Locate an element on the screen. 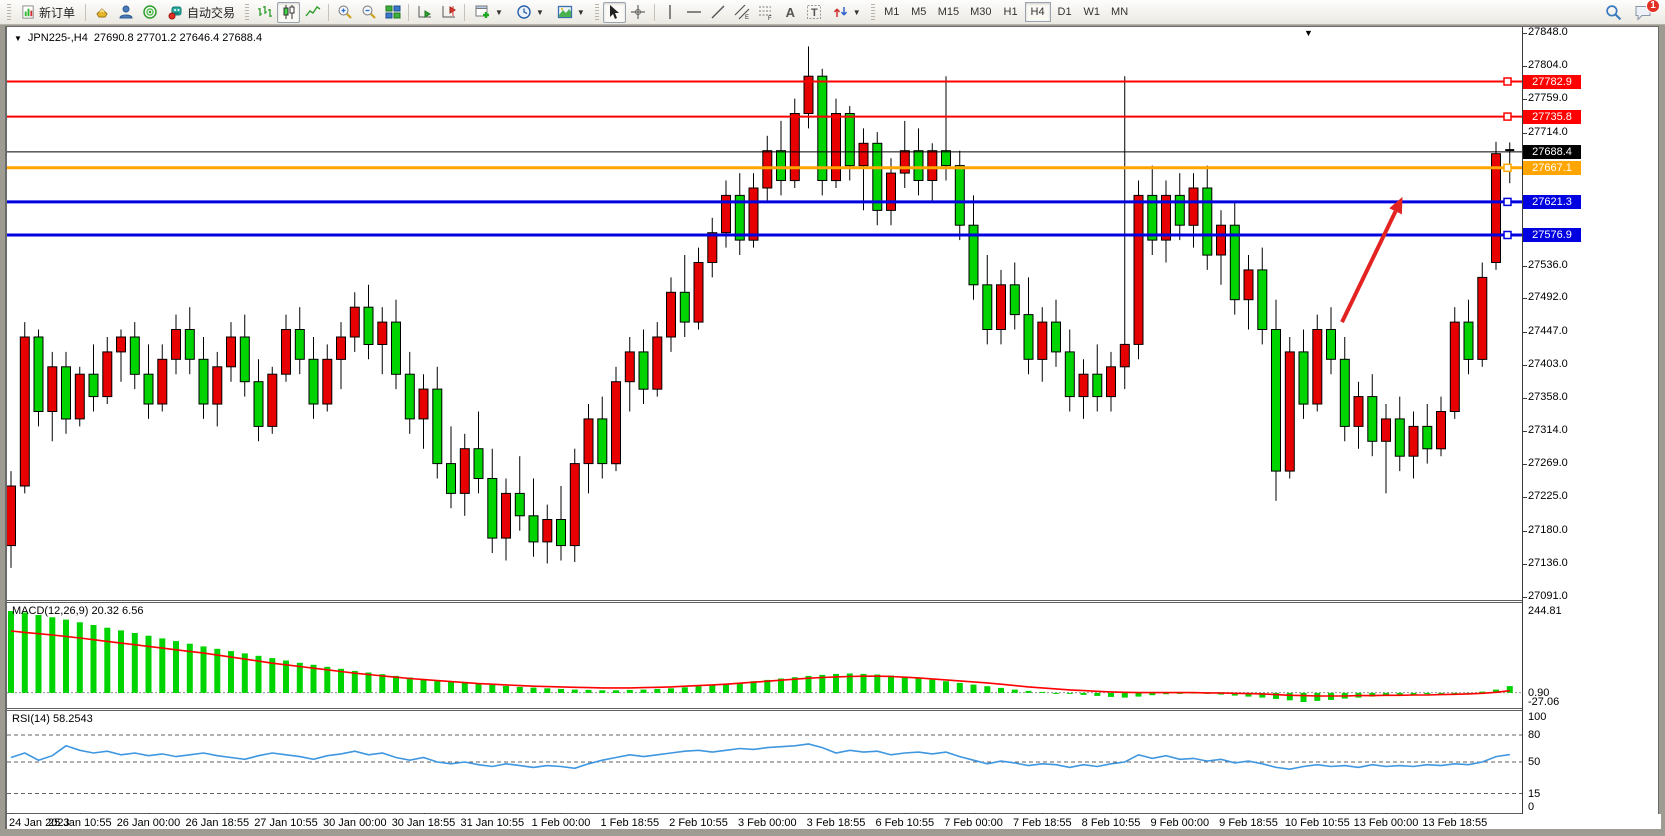 The width and height of the screenshot is (1665, 836). timeframe-w1-button: W1 is located at coordinates (1092, 12).